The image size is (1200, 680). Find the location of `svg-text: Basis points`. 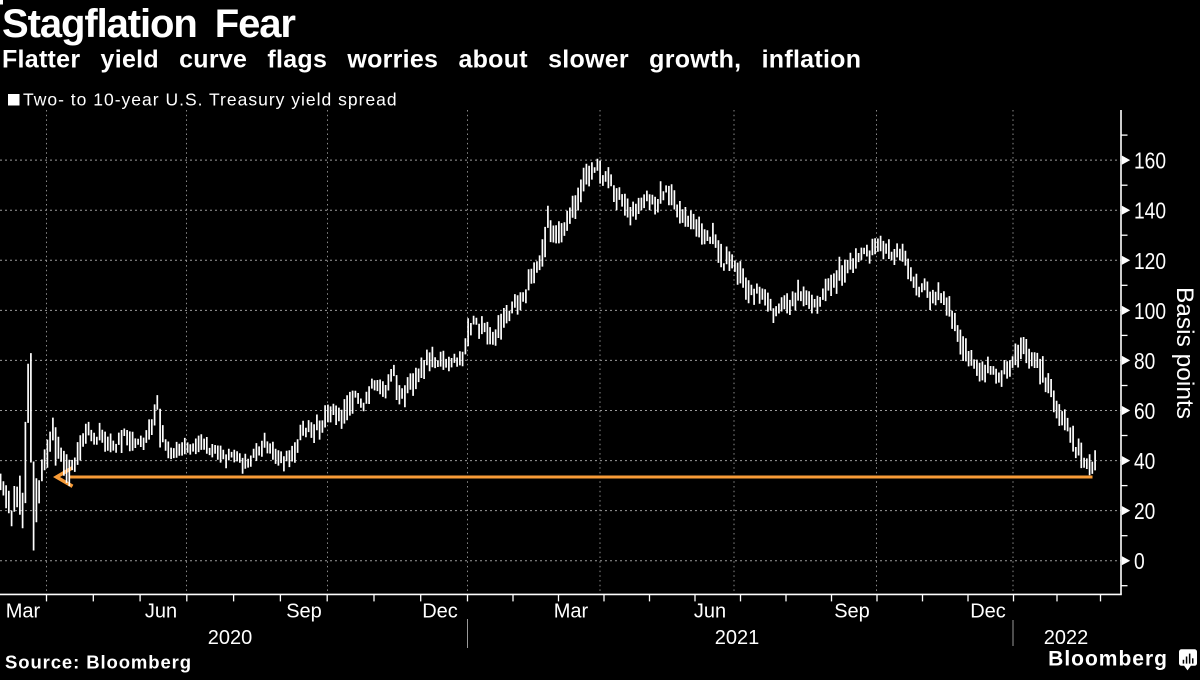

svg-text: Basis points is located at coordinates (1184, 353).